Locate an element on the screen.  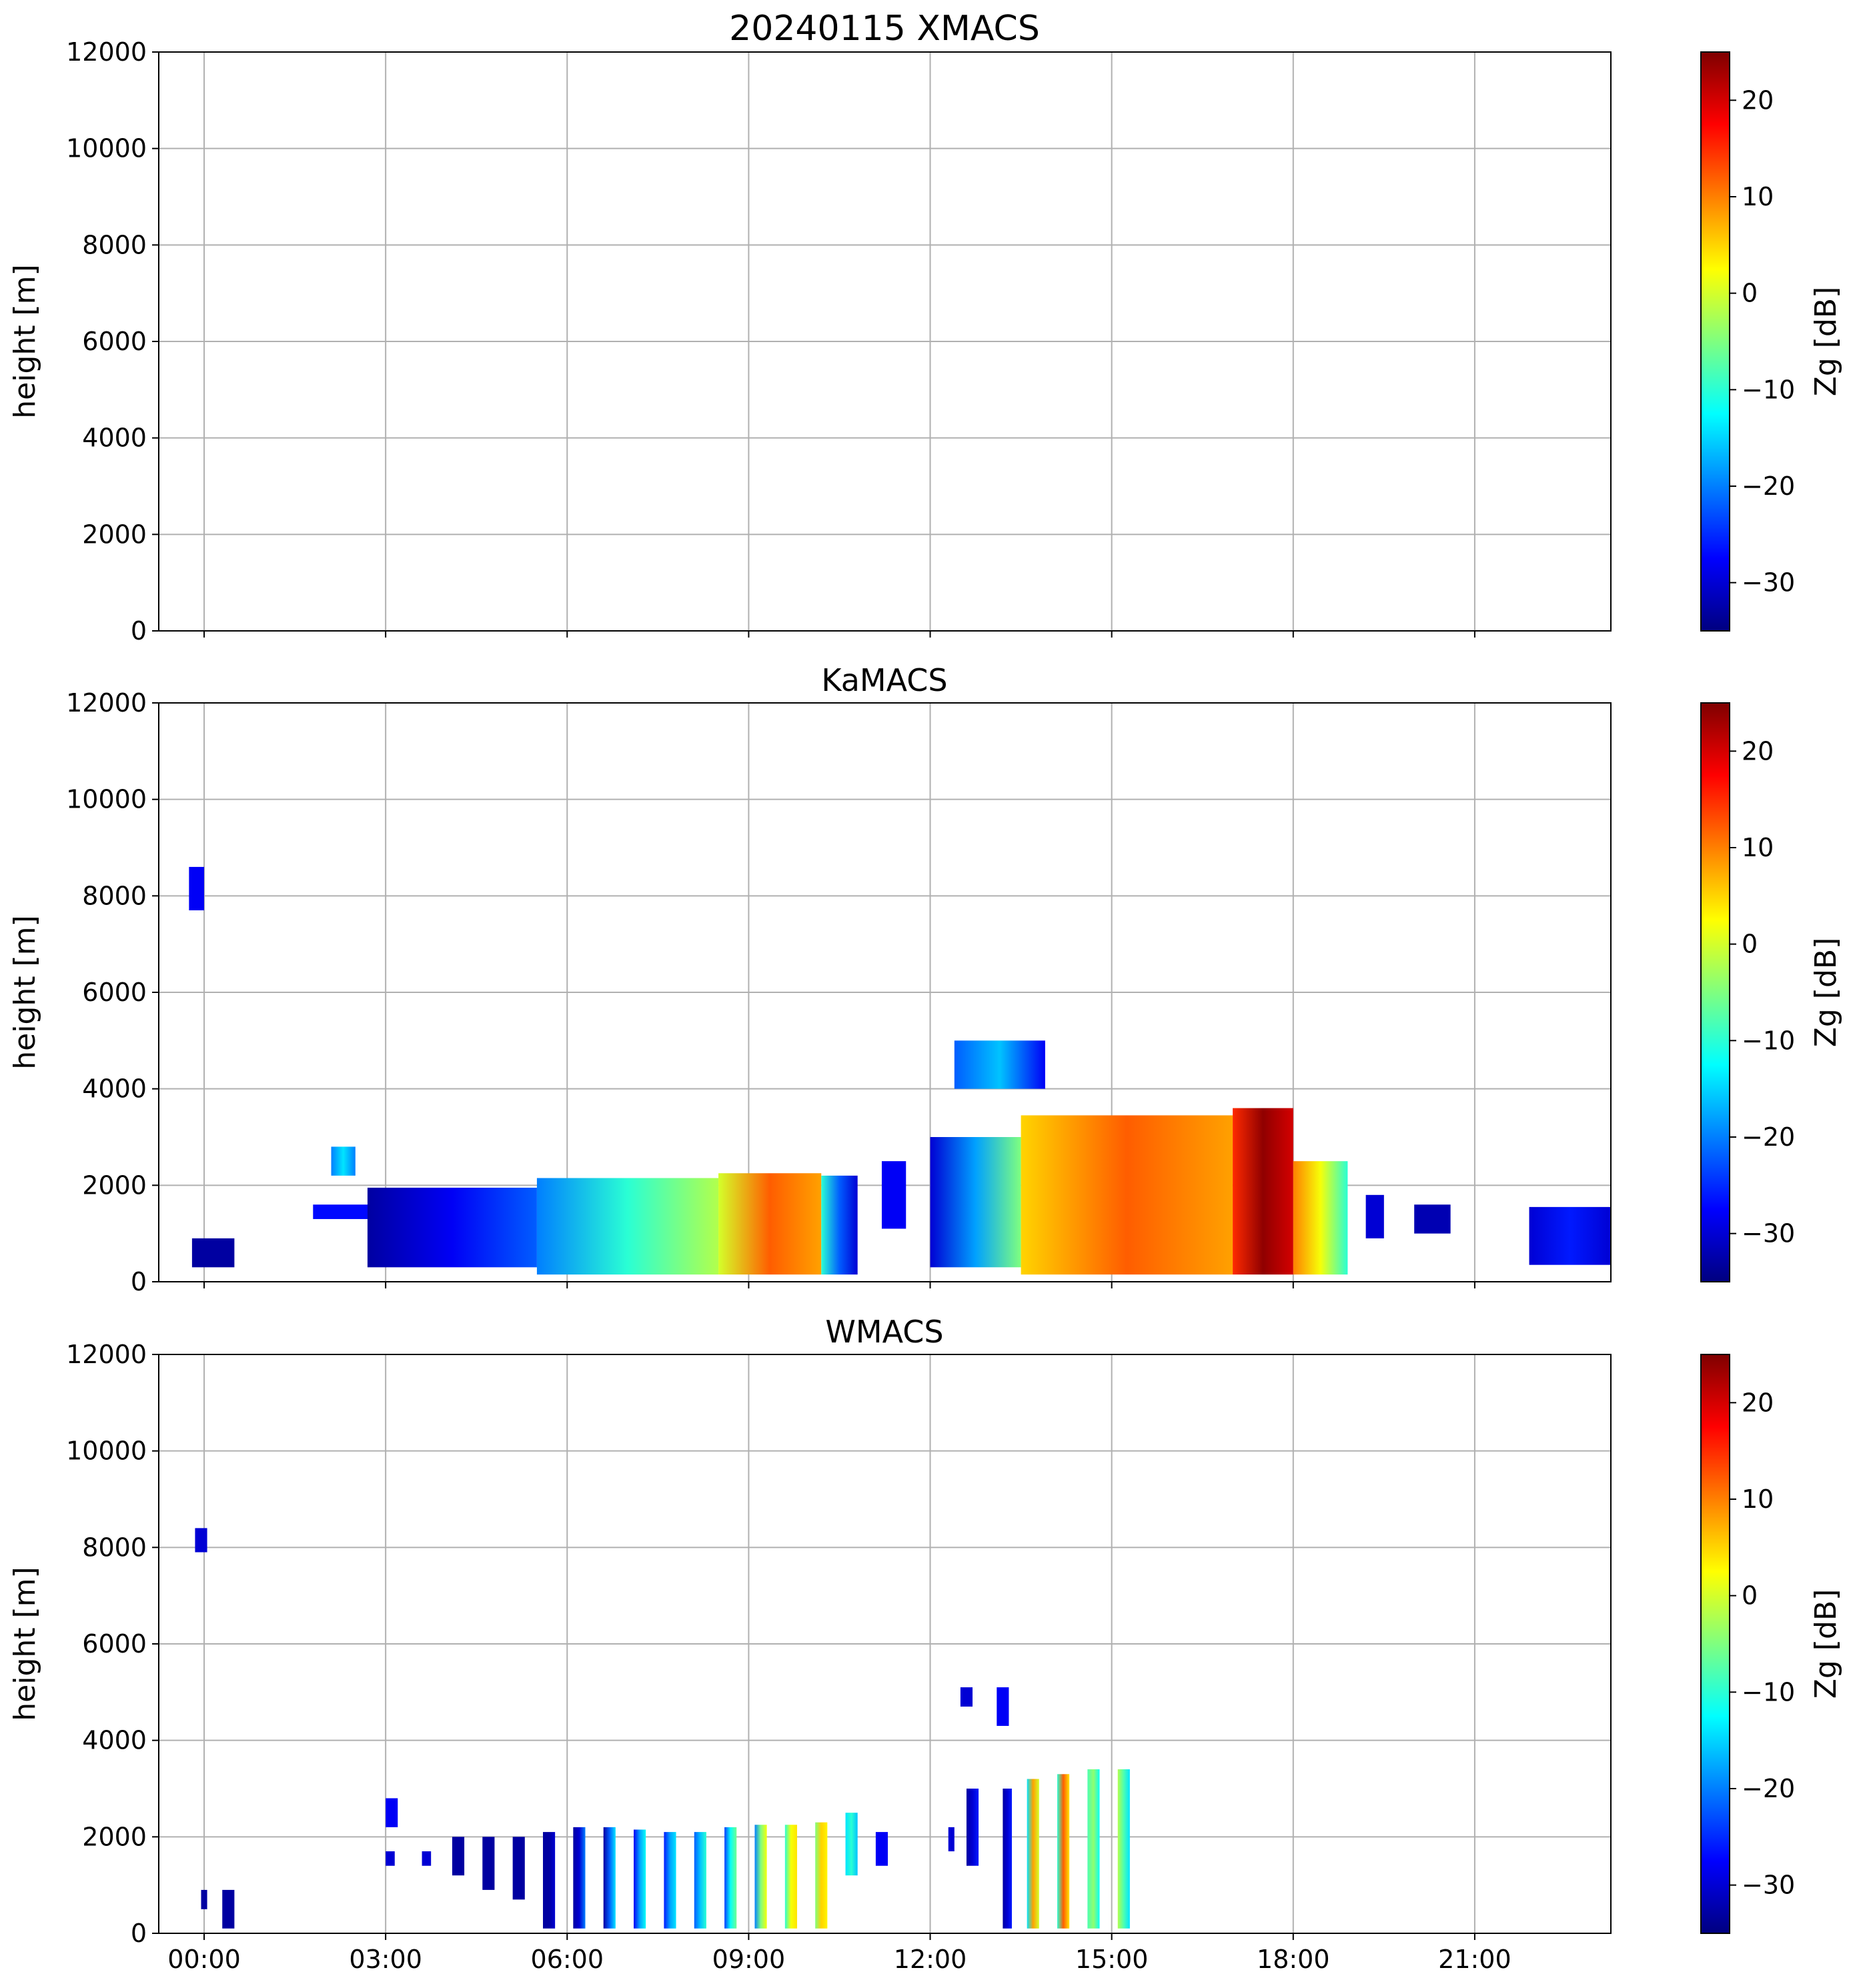
x-tick-label: 21:00 is located at coordinates (1474, 1960).